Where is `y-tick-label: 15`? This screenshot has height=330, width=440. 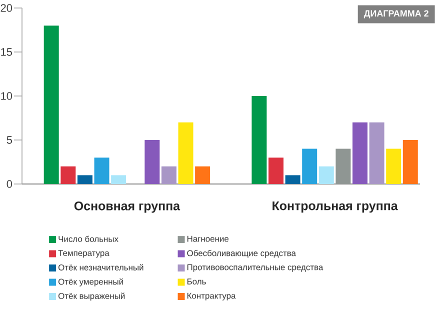 y-tick-label: 15 is located at coordinates (6, 52).